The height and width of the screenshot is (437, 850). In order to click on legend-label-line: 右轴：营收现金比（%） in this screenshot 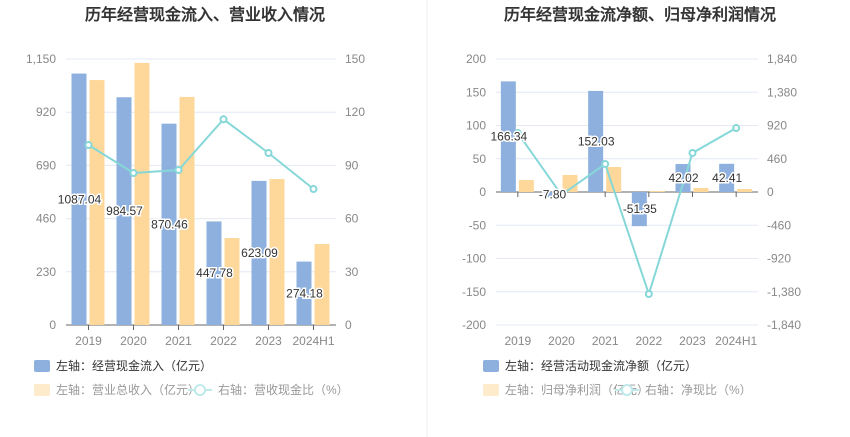, I will do `click(283, 389)`.